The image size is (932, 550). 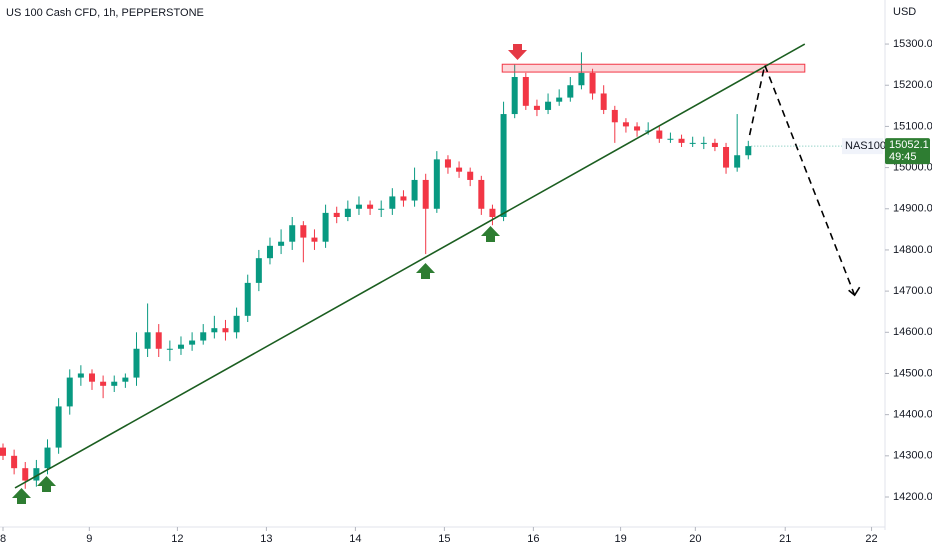 What do you see at coordinates (871, 539) in the screenshot?
I see `x-tick-label: 22` at bounding box center [871, 539].